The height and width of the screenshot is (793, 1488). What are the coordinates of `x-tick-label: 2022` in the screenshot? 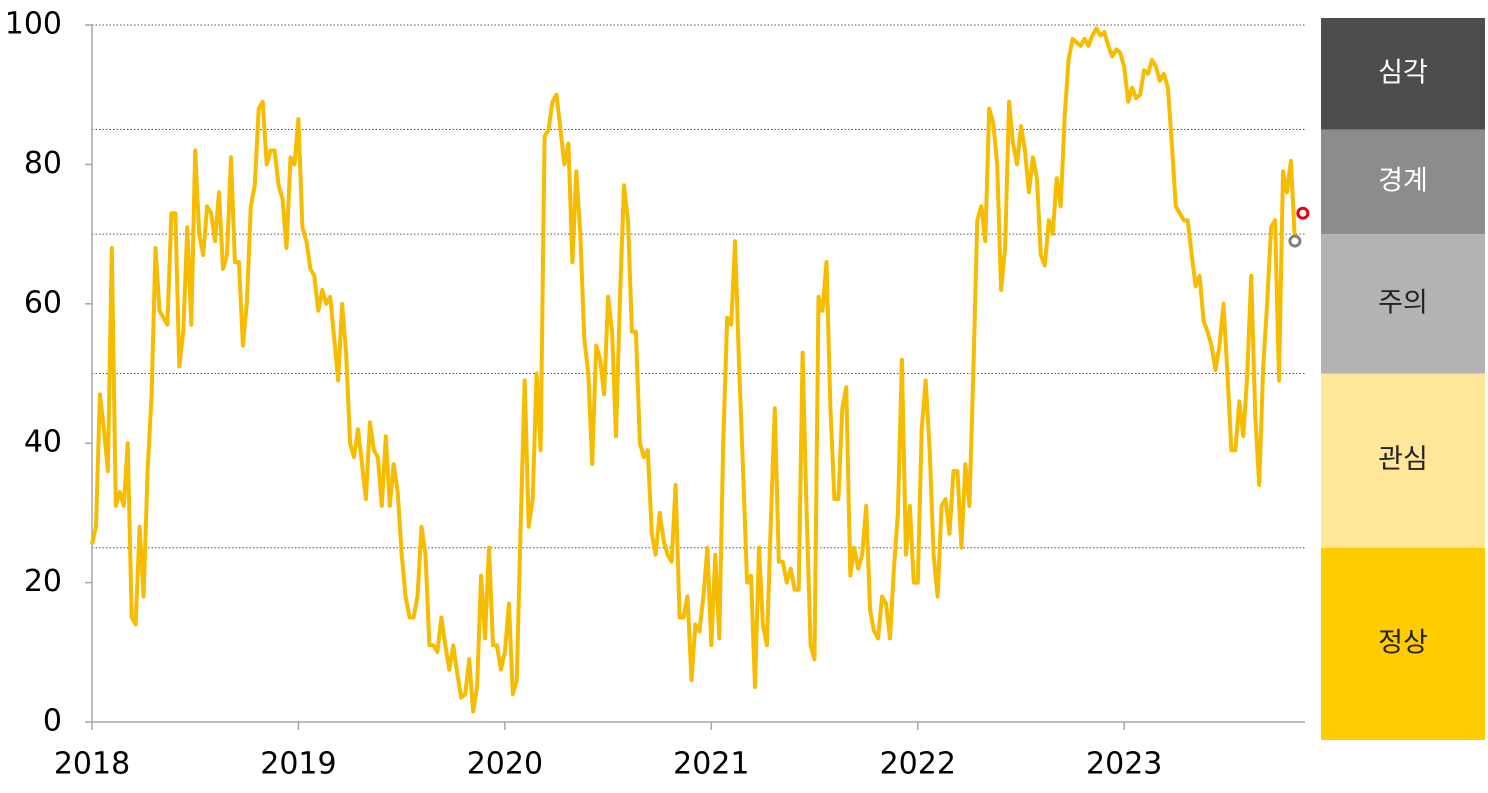 It's located at (918, 764).